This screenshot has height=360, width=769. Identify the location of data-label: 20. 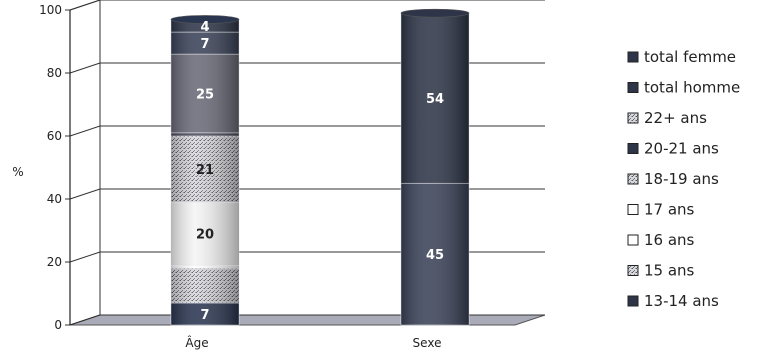
(205, 235).